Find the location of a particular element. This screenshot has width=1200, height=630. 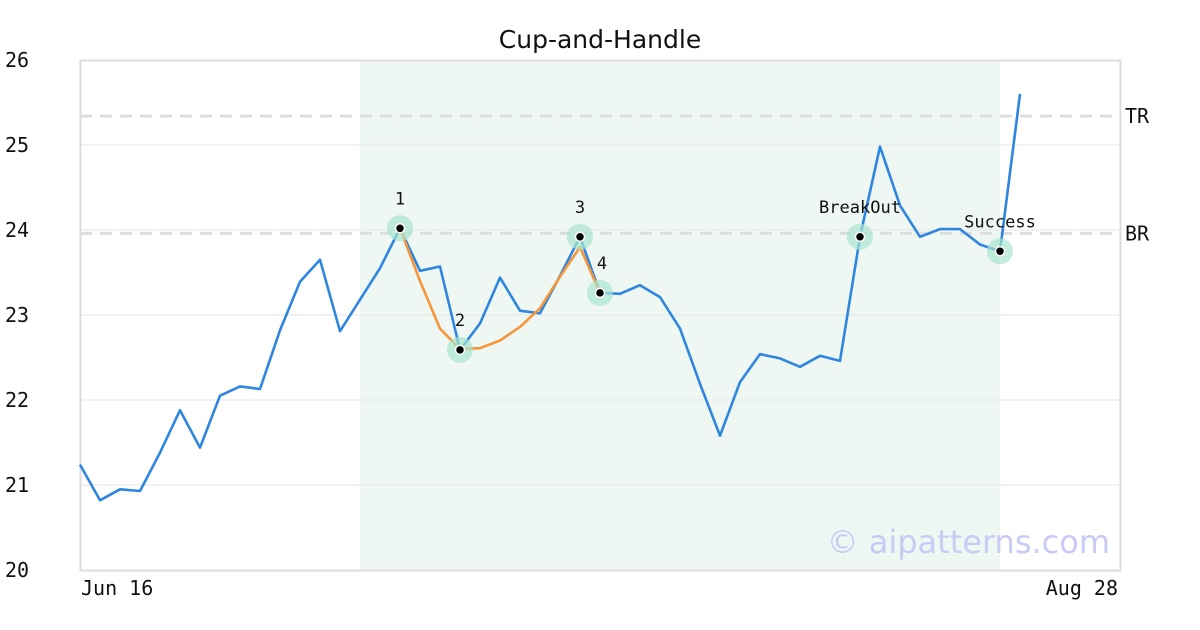

chart-title: Cup-and-Handle is located at coordinates (600, 39).